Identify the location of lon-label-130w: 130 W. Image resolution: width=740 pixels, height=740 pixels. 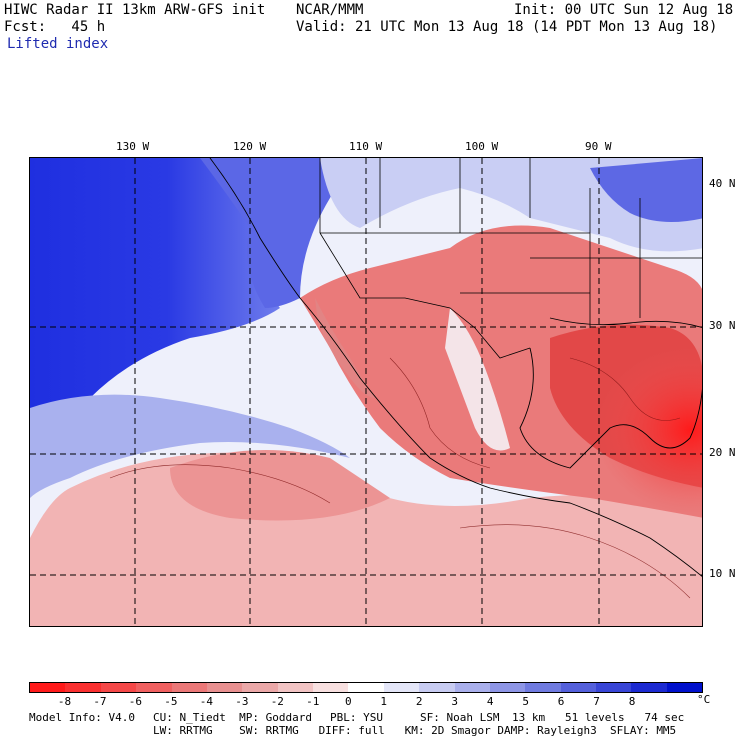
(133, 146).